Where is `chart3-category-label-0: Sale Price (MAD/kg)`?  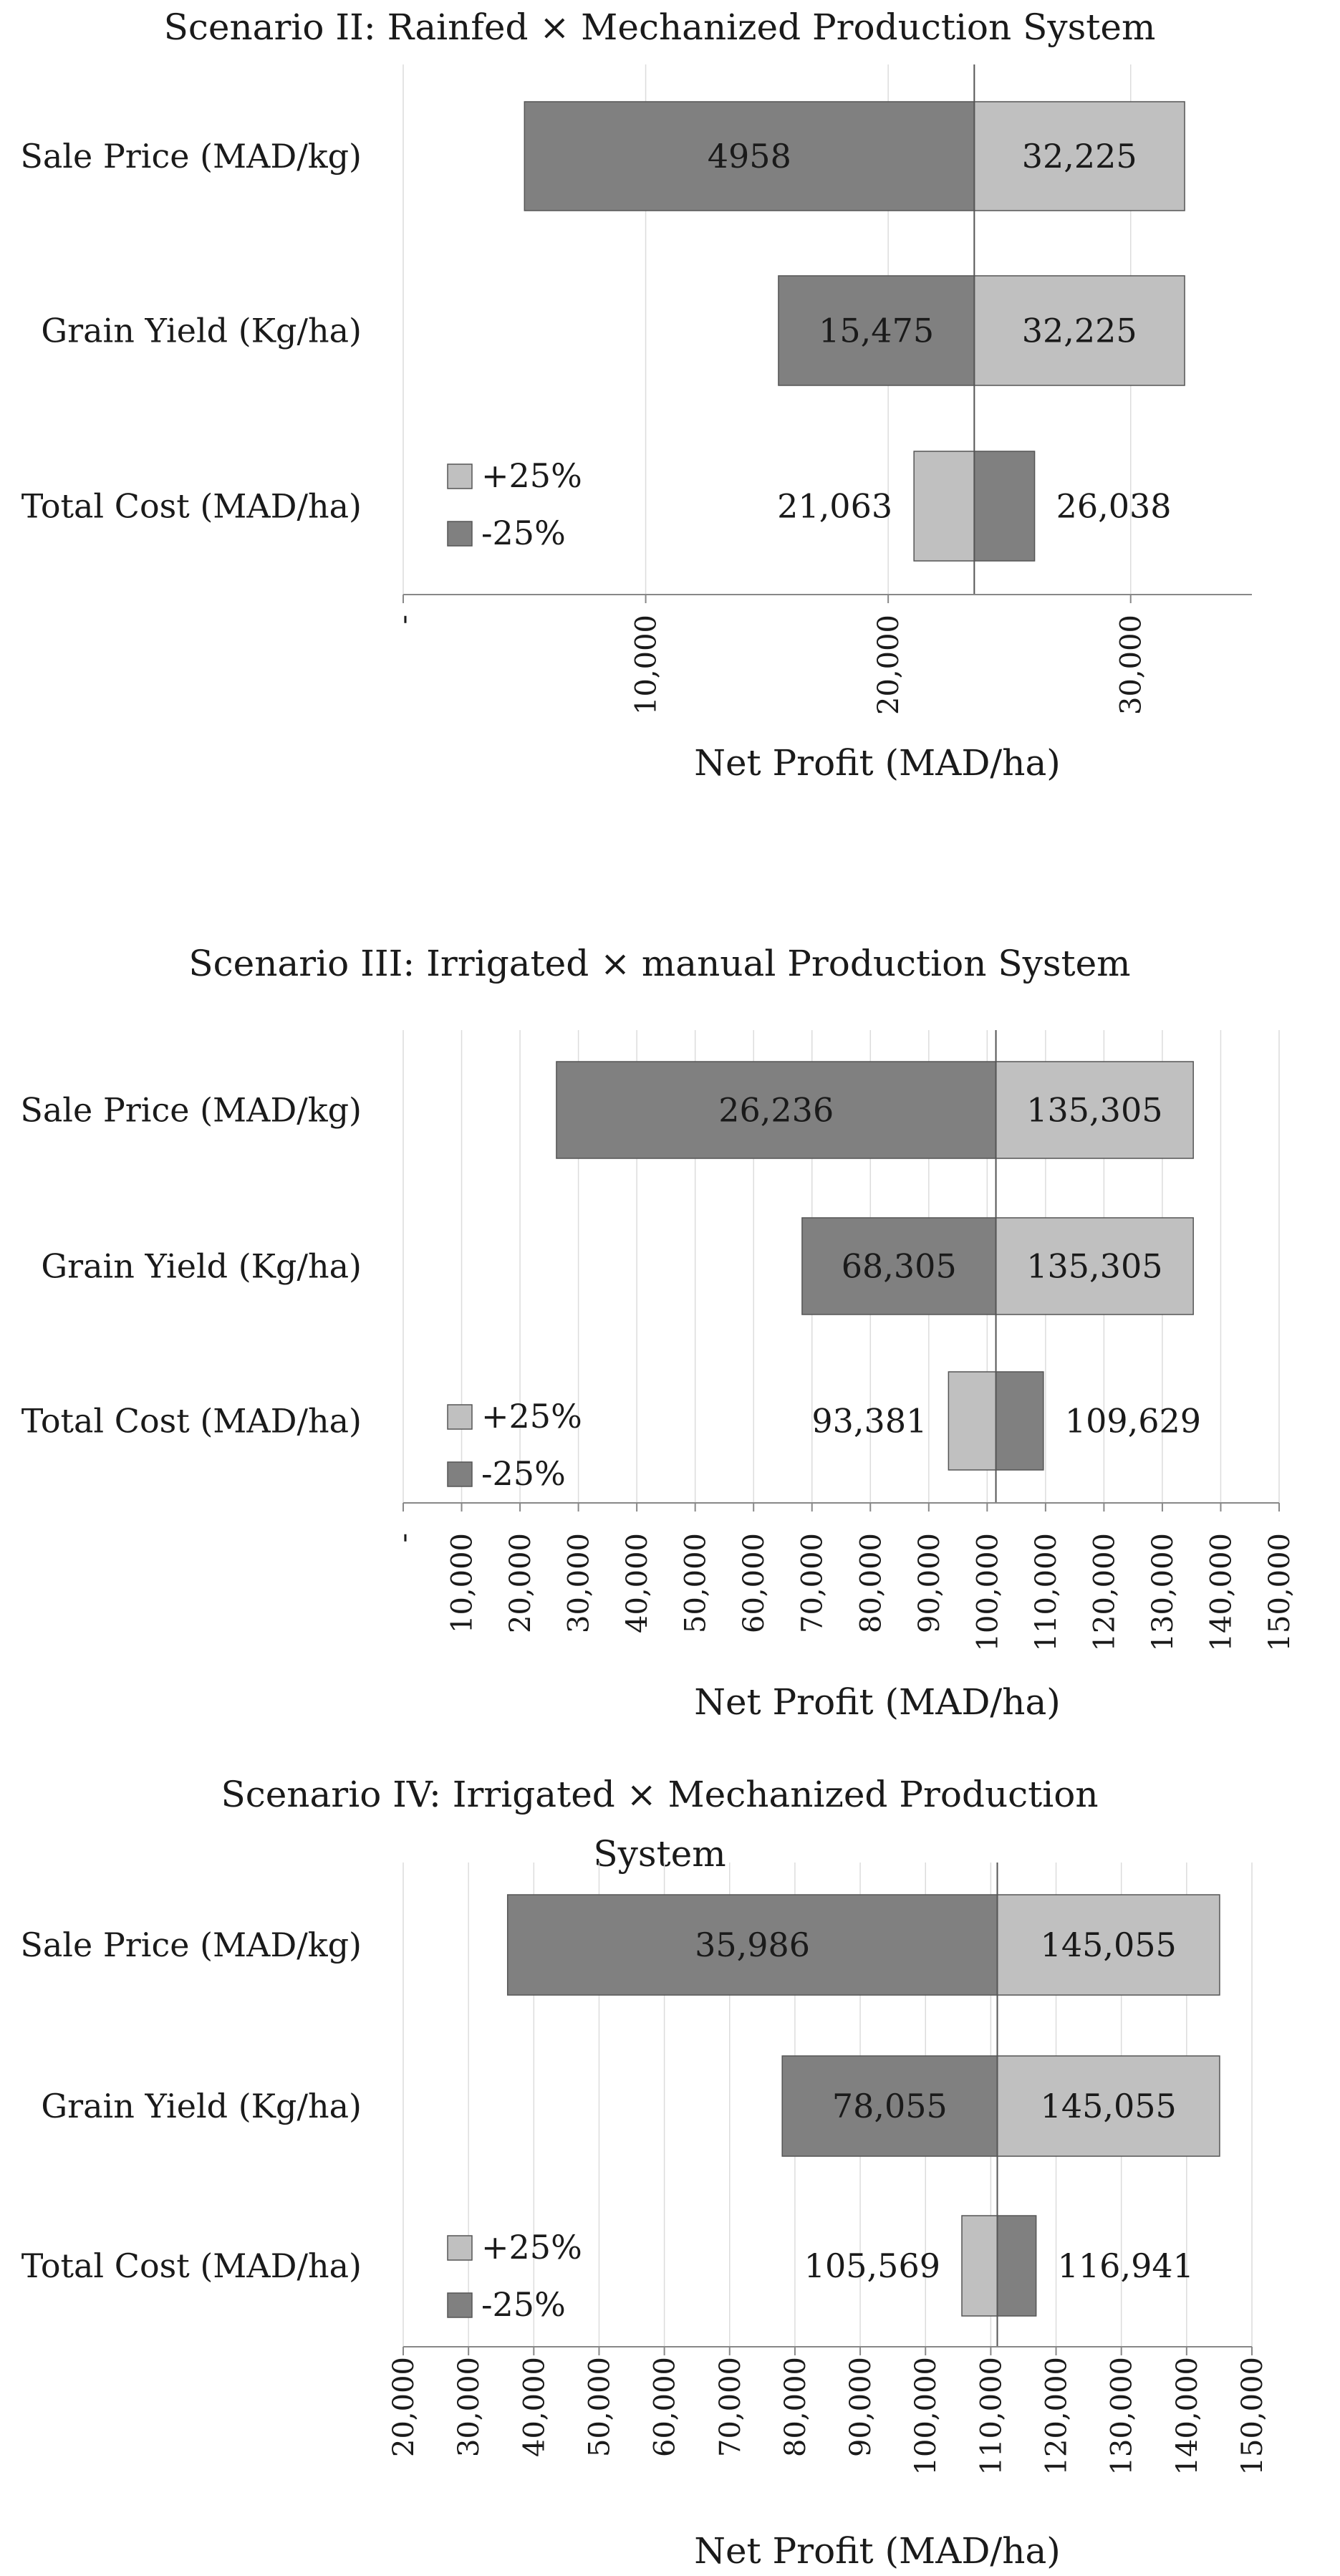 chart3-category-label-0: Sale Price (MAD/kg) is located at coordinates (191, 1945).